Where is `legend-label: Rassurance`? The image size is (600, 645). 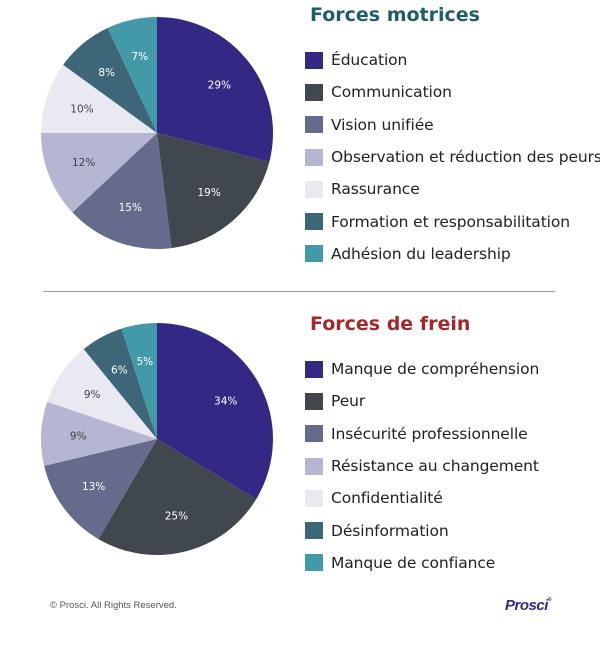 legend-label: Rassurance is located at coordinates (375, 189).